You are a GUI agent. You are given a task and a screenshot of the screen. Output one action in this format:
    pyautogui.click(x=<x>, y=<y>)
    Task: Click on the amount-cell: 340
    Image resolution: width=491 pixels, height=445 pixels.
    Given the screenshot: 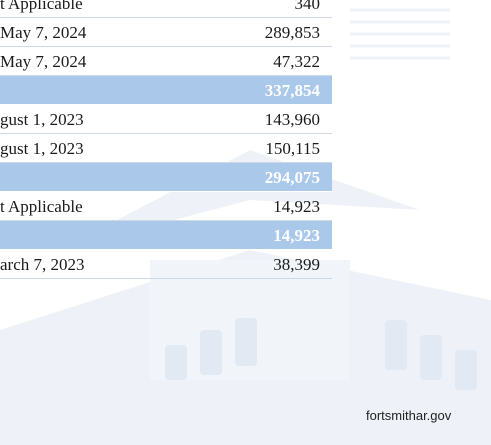 What is the action you would take?
    pyautogui.click(x=307, y=6)
    